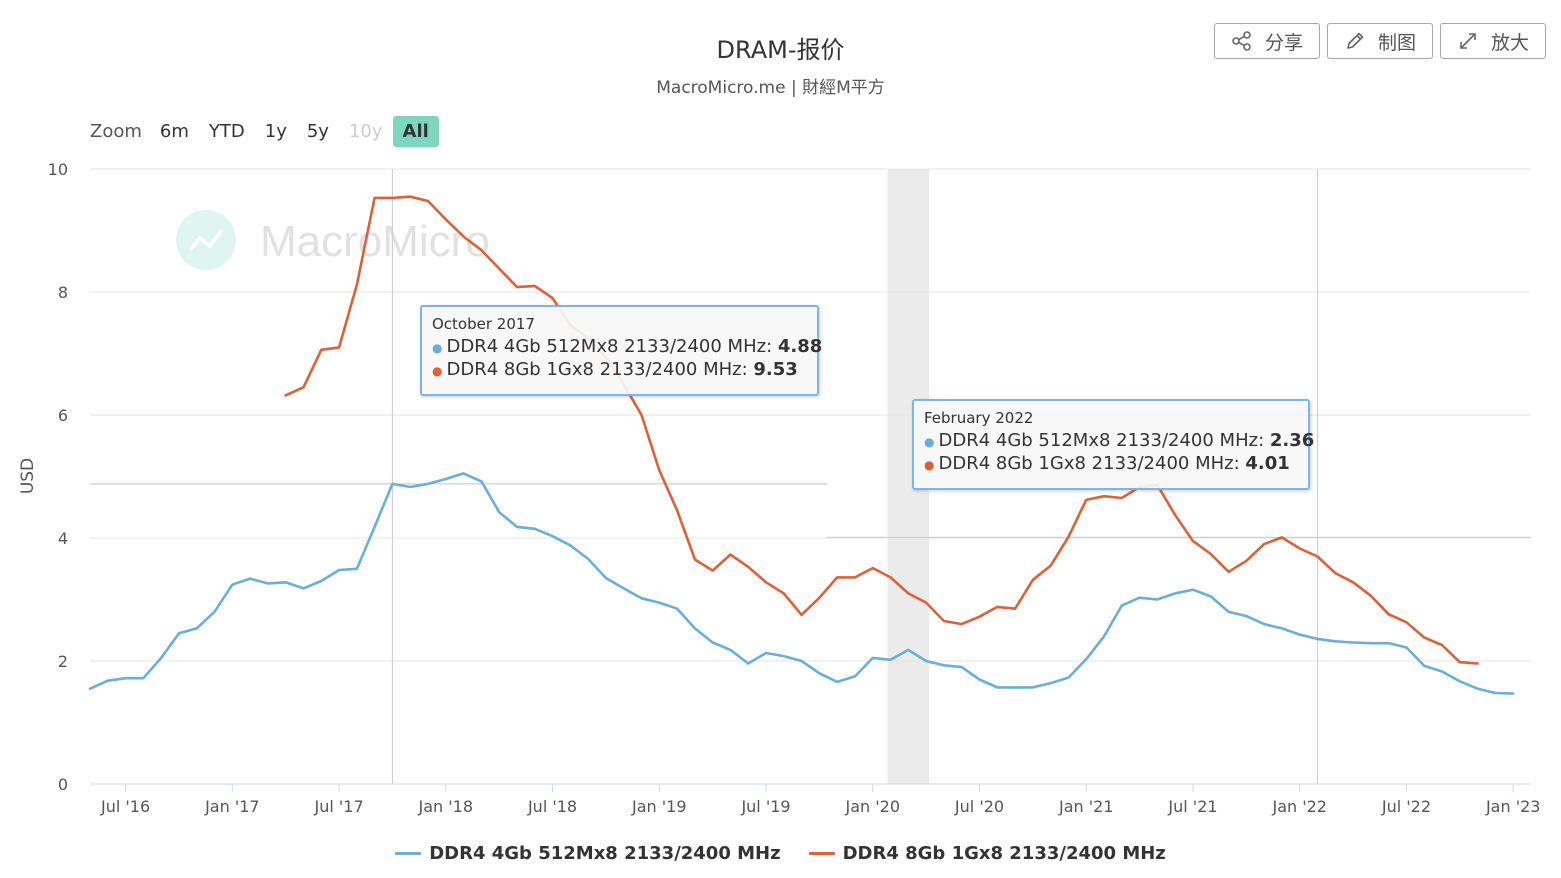  What do you see at coordinates (174, 131) in the screenshot?
I see `zoom-6m-button: 6m` at bounding box center [174, 131].